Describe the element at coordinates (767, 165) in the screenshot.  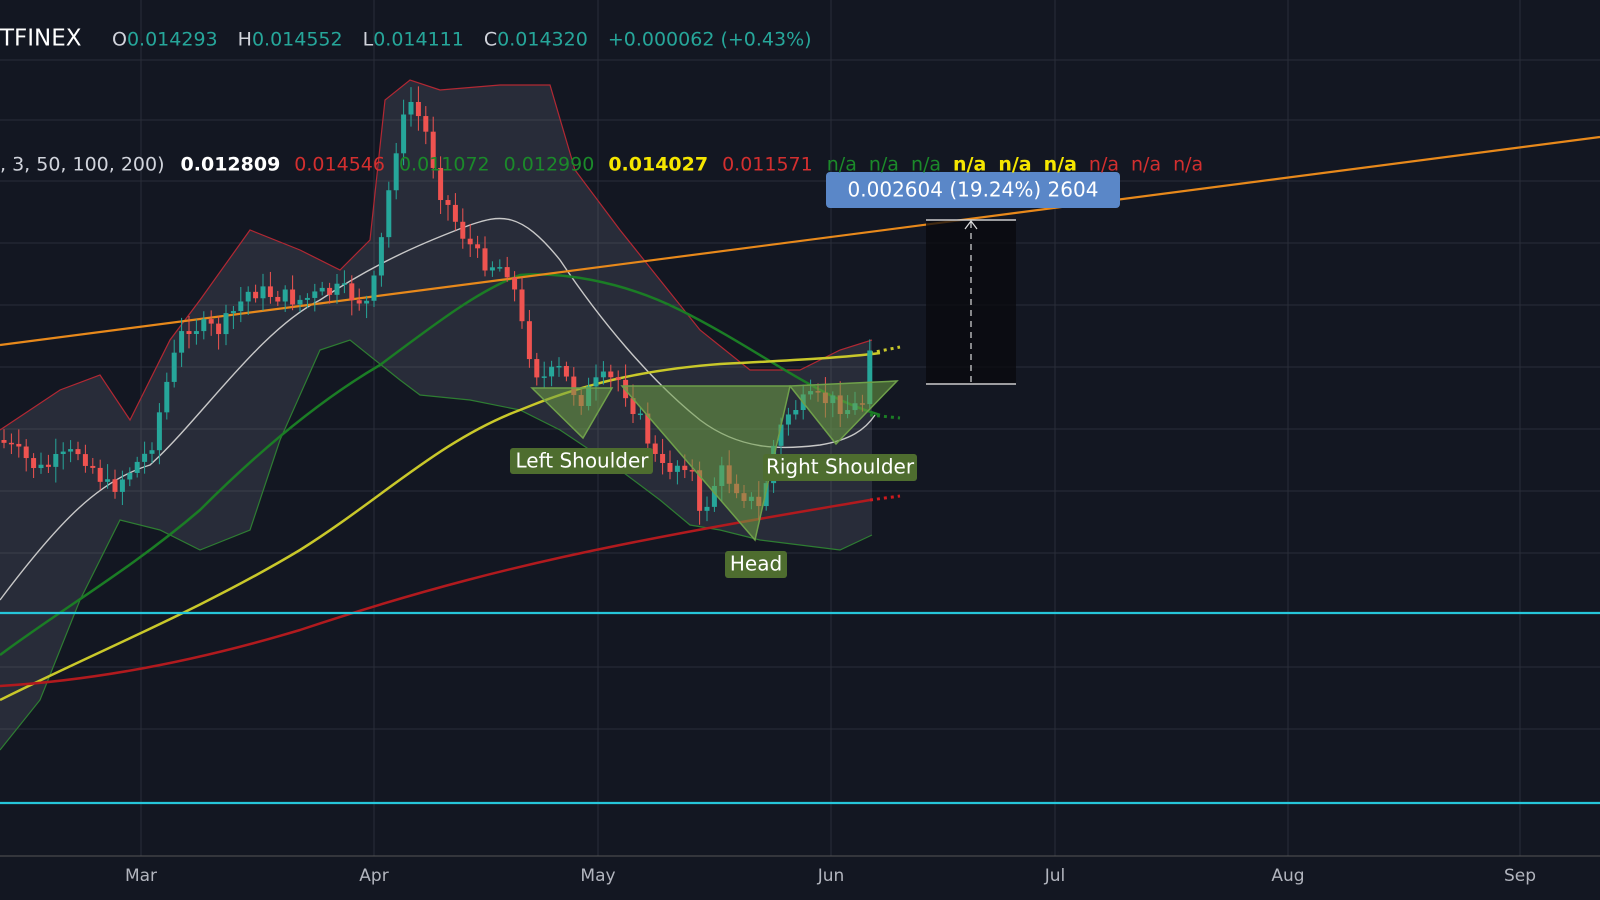
I see `indicator-value: 0.011571` at that location.